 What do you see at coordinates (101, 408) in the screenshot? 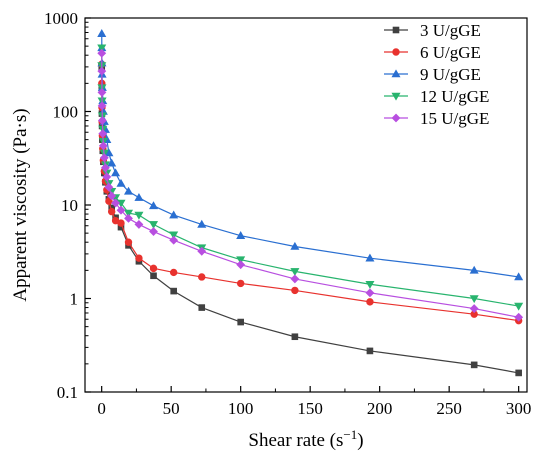
I see `x-tick-label: 0` at bounding box center [101, 408].